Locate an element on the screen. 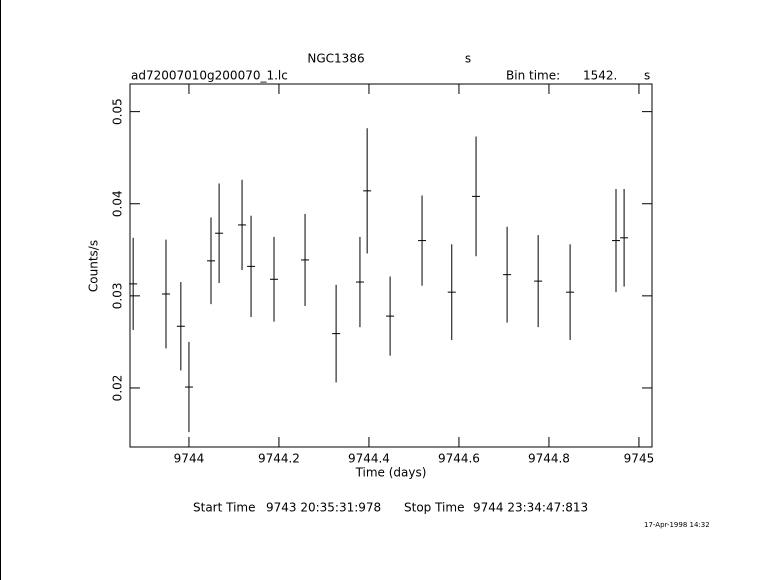 The width and height of the screenshot is (781, 580). title-unit: s is located at coordinates (468, 59).